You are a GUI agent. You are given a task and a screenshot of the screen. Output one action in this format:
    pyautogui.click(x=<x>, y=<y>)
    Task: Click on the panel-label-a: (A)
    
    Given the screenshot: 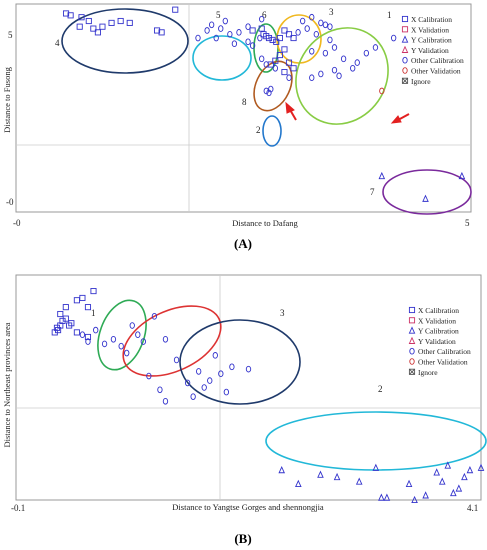 What is the action you would take?
    pyautogui.click(x=243, y=243)
    